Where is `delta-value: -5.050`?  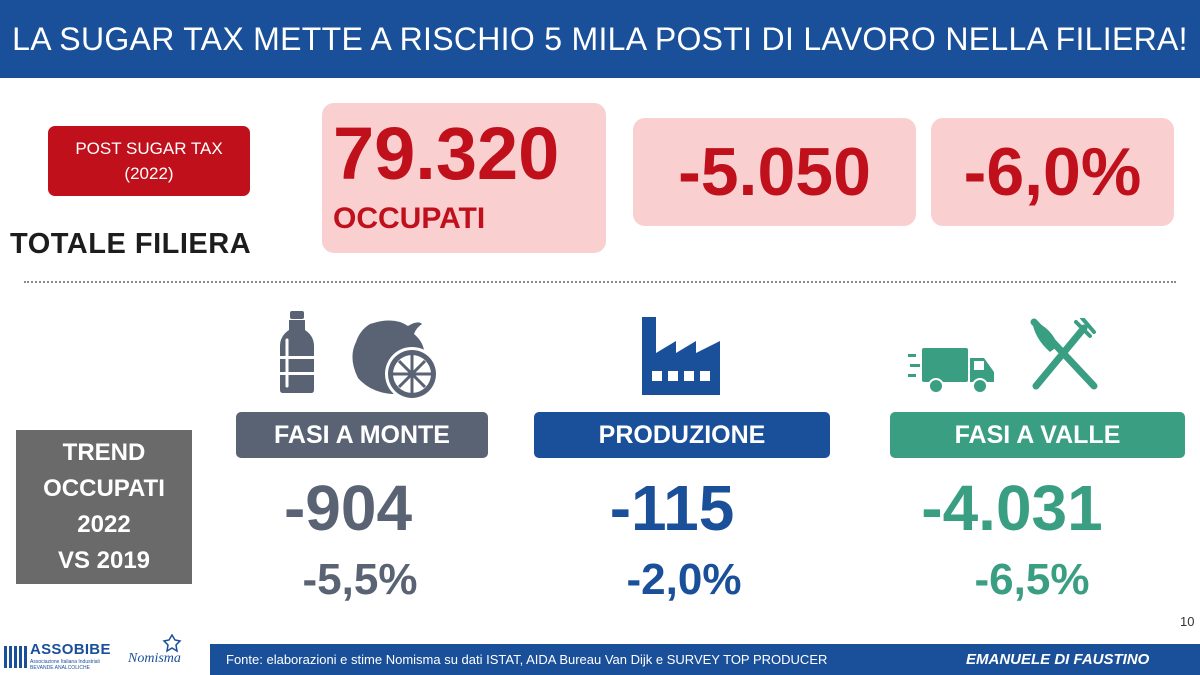
delta-value: -5.050 is located at coordinates (774, 172).